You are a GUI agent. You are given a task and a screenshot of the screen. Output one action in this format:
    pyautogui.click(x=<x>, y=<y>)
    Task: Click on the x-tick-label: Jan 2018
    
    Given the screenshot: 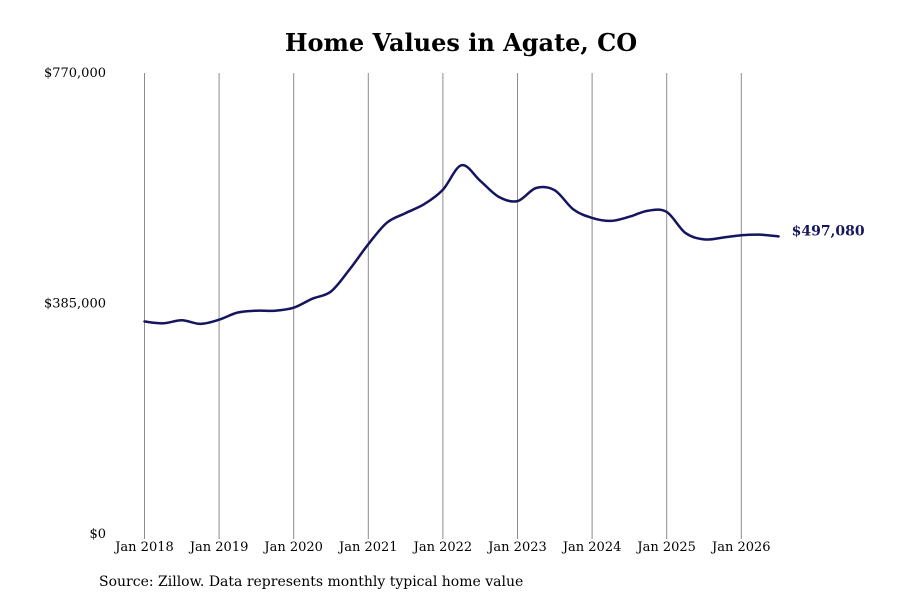 What is the action you would take?
    pyautogui.click(x=143, y=547)
    